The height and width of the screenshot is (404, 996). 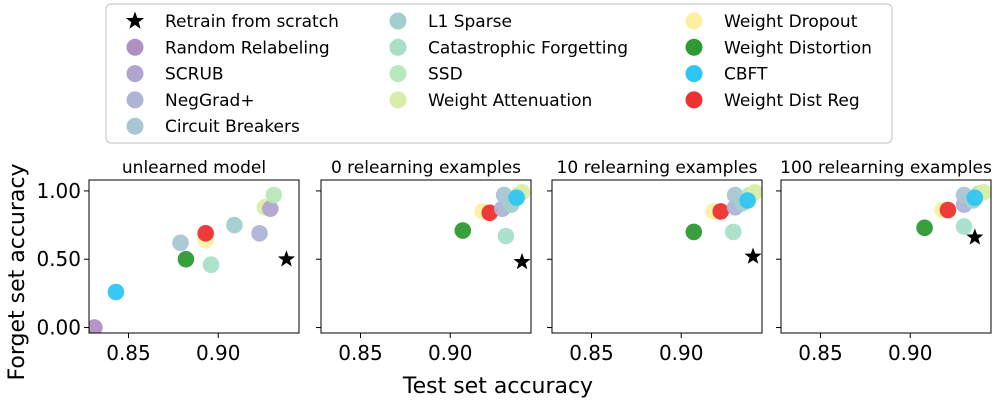 I want to click on legend-item: L1 Sparse, so click(x=450, y=22).